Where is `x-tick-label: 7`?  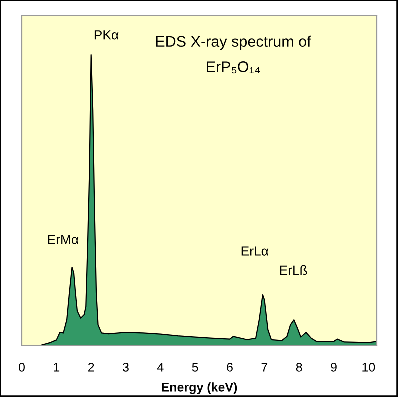 x-tick-label: 7 is located at coordinates (265, 367).